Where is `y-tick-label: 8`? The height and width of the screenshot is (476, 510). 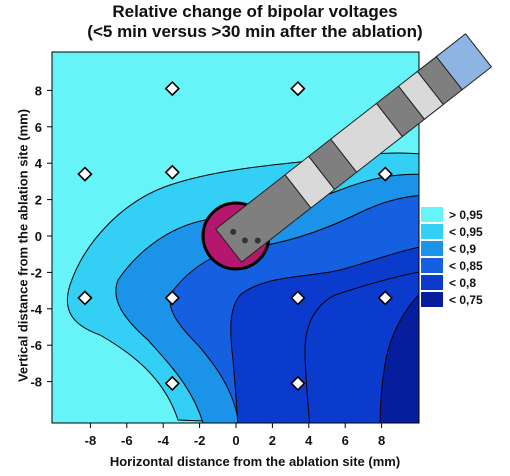
y-tick-label: 8 is located at coordinates (38, 90).